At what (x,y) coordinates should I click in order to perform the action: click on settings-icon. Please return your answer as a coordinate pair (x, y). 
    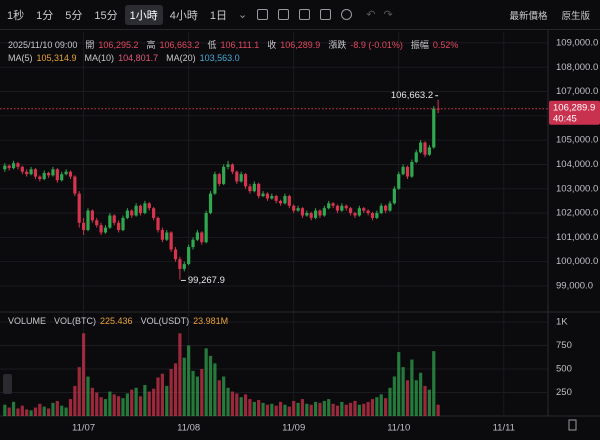
    Looking at the image, I should click on (347, 14).